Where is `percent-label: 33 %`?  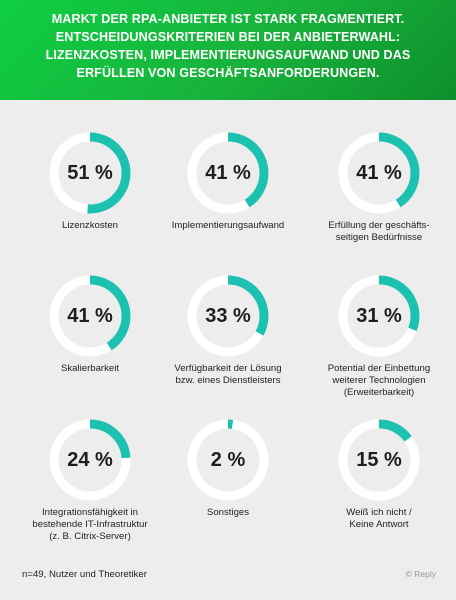
percent-label: 33 % is located at coordinates (228, 315).